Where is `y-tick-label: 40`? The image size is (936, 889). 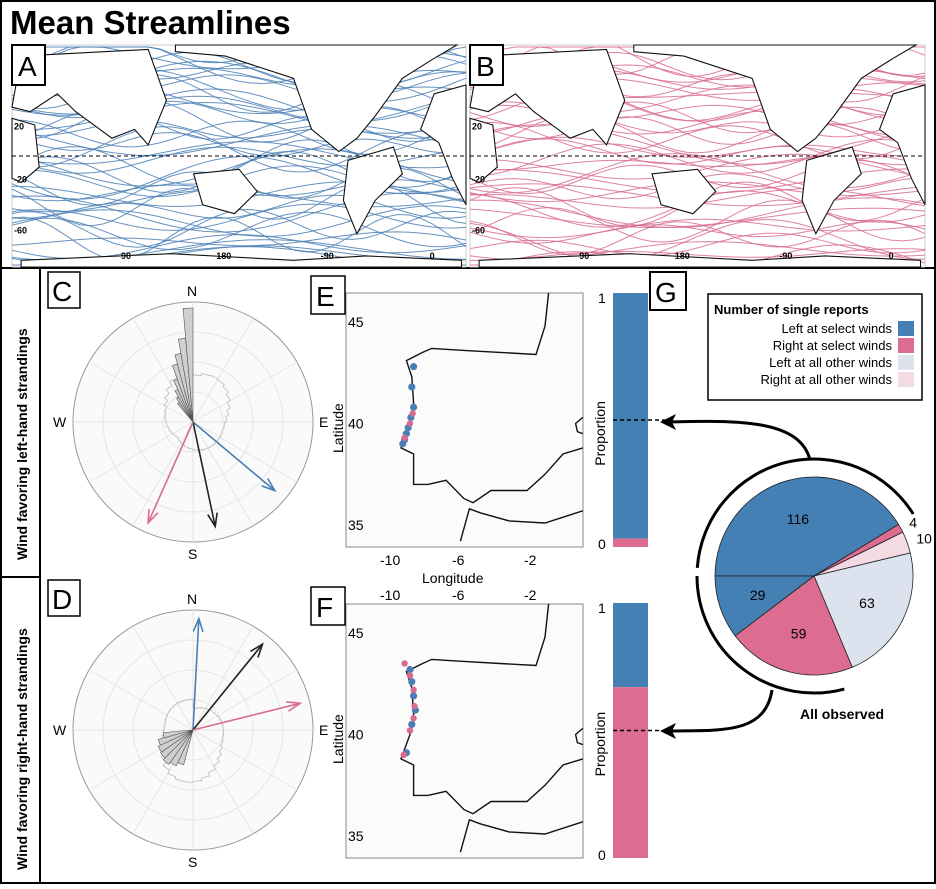
y-tick-label: 40 is located at coordinates (356, 735).